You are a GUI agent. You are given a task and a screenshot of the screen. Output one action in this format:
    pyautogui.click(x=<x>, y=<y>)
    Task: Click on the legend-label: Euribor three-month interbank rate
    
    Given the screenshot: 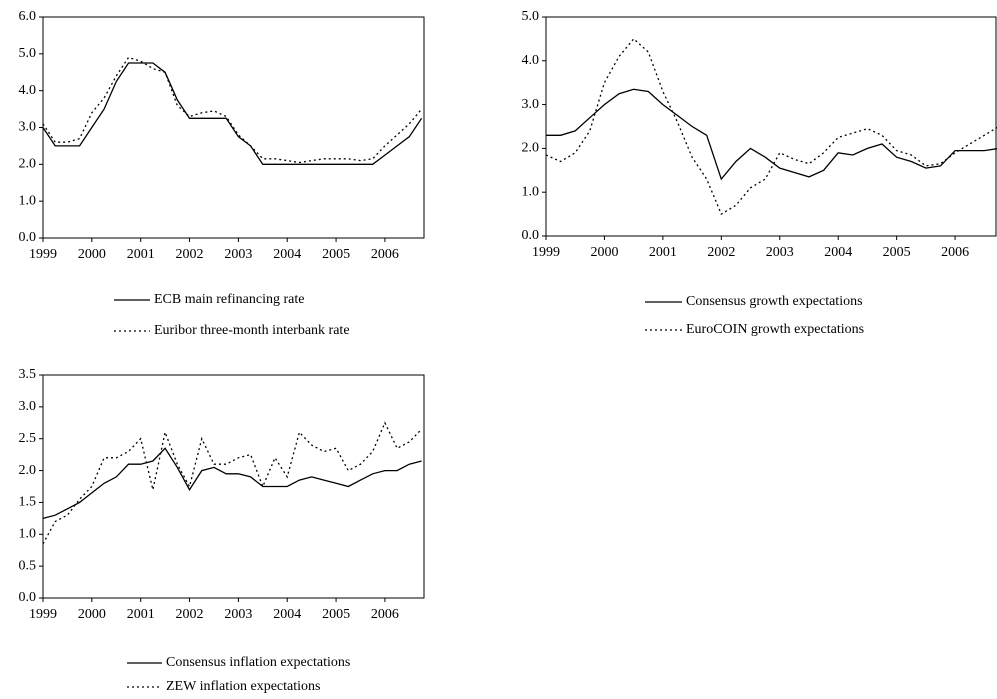 What is the action you would take?
    pyautogui.click(x=252, y=330)
    